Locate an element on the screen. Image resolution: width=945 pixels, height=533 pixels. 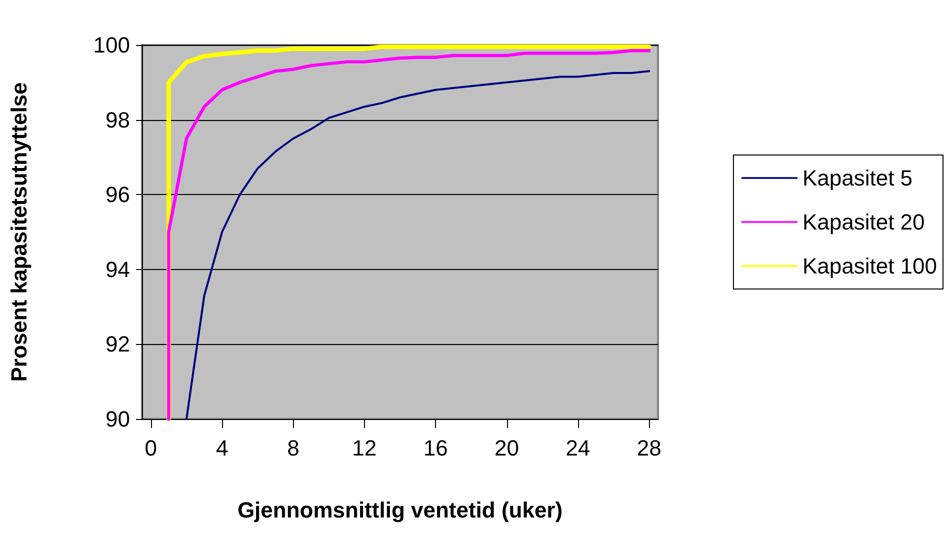
y-tick-label: 100 is located at coordinates (111, 45).